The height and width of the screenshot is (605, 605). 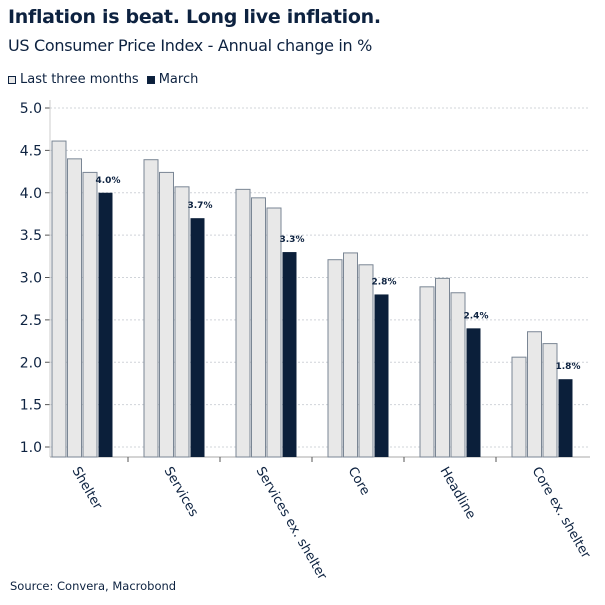 What do you see at coordinates (291, 524) in the screenshot?
I see `x-tick-label: Services ex. shelter` at bounding box center [291, 524].